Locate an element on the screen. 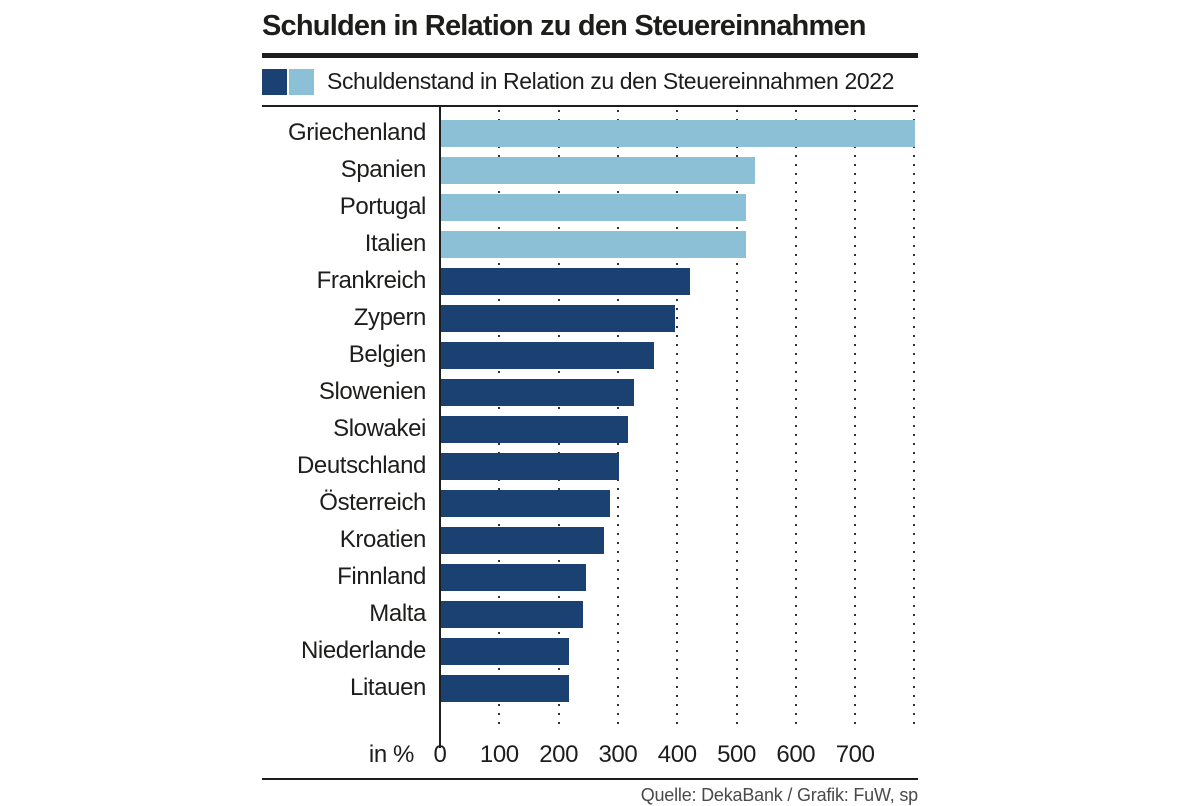  bar-label: Kroatien is located at coordinates (383, 540).